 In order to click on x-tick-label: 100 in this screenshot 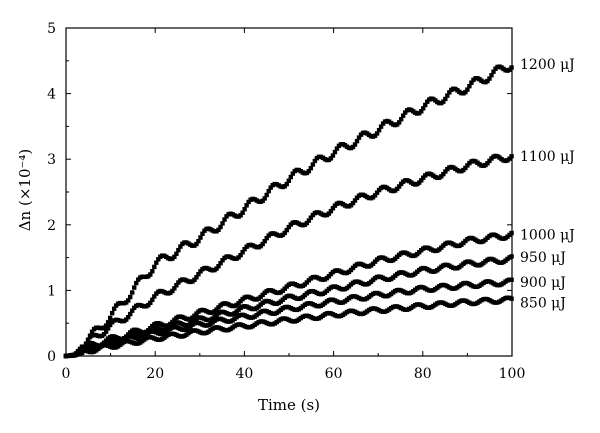, I will do `click(512, 374)`.